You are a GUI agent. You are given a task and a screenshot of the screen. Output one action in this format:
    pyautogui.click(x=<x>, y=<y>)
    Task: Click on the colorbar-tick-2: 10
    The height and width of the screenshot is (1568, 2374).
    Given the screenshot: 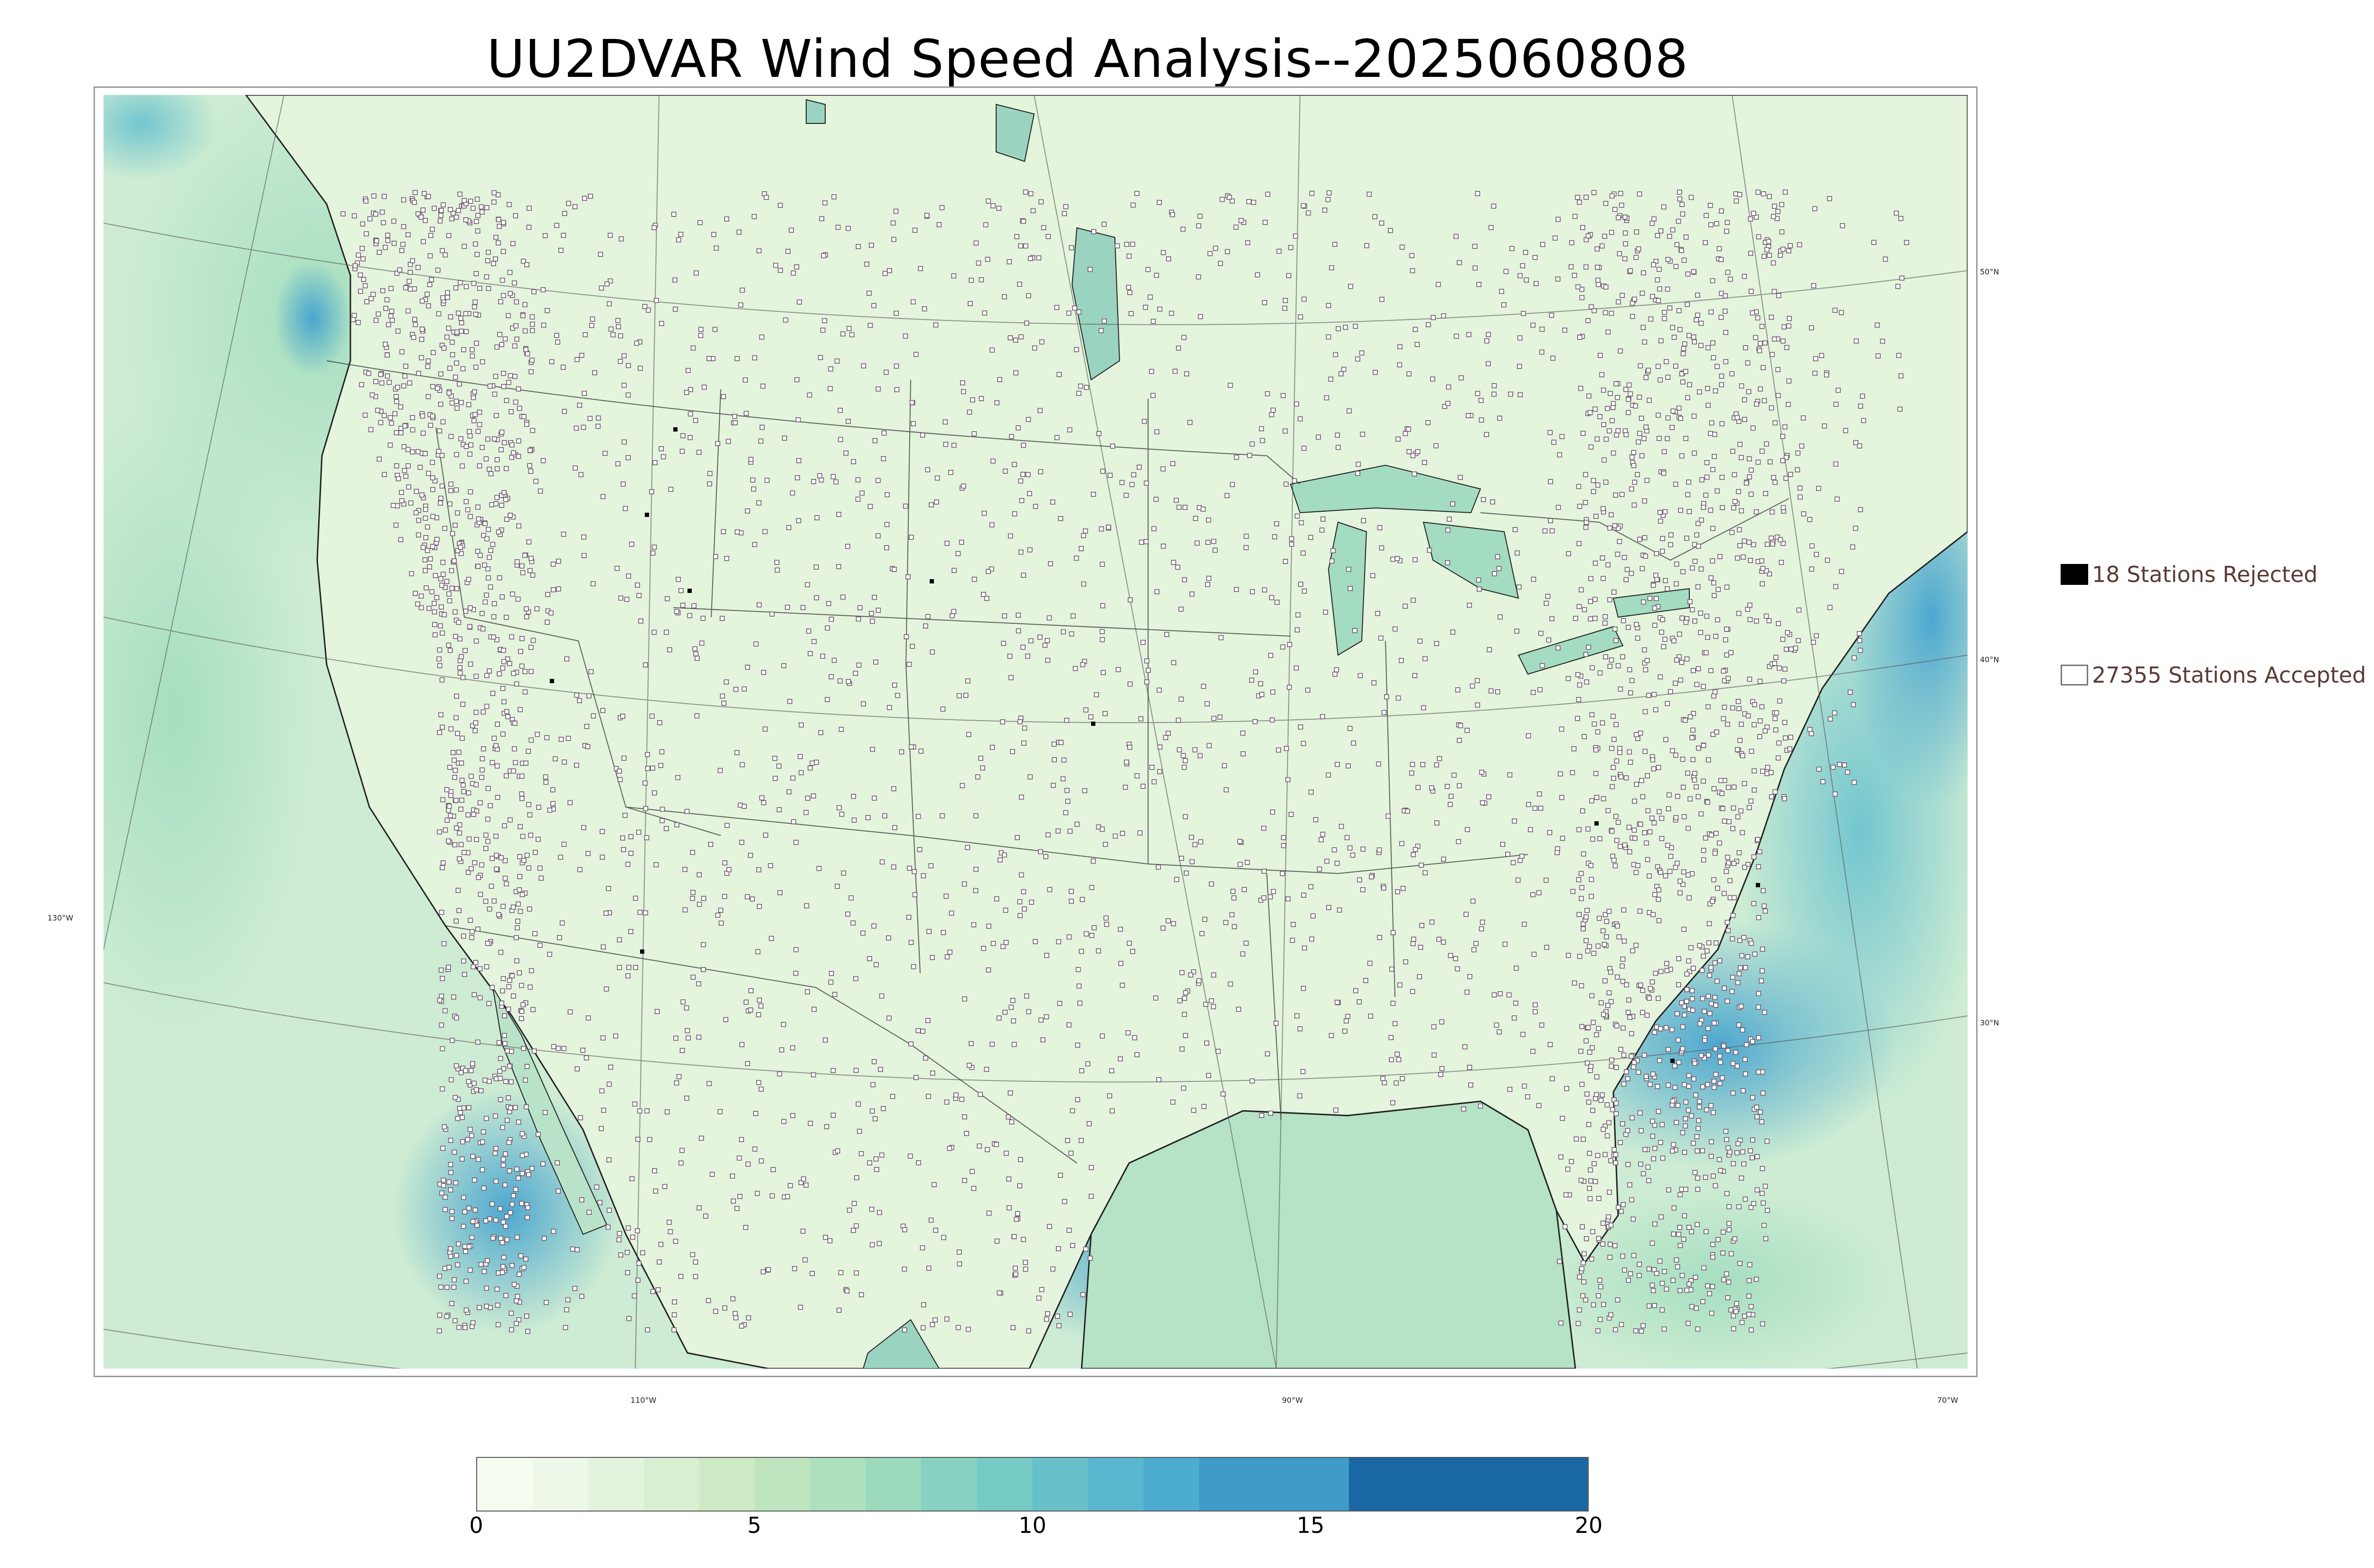 What is the action you would take?
    pyautogui.click(x=1032, y=1525)
    